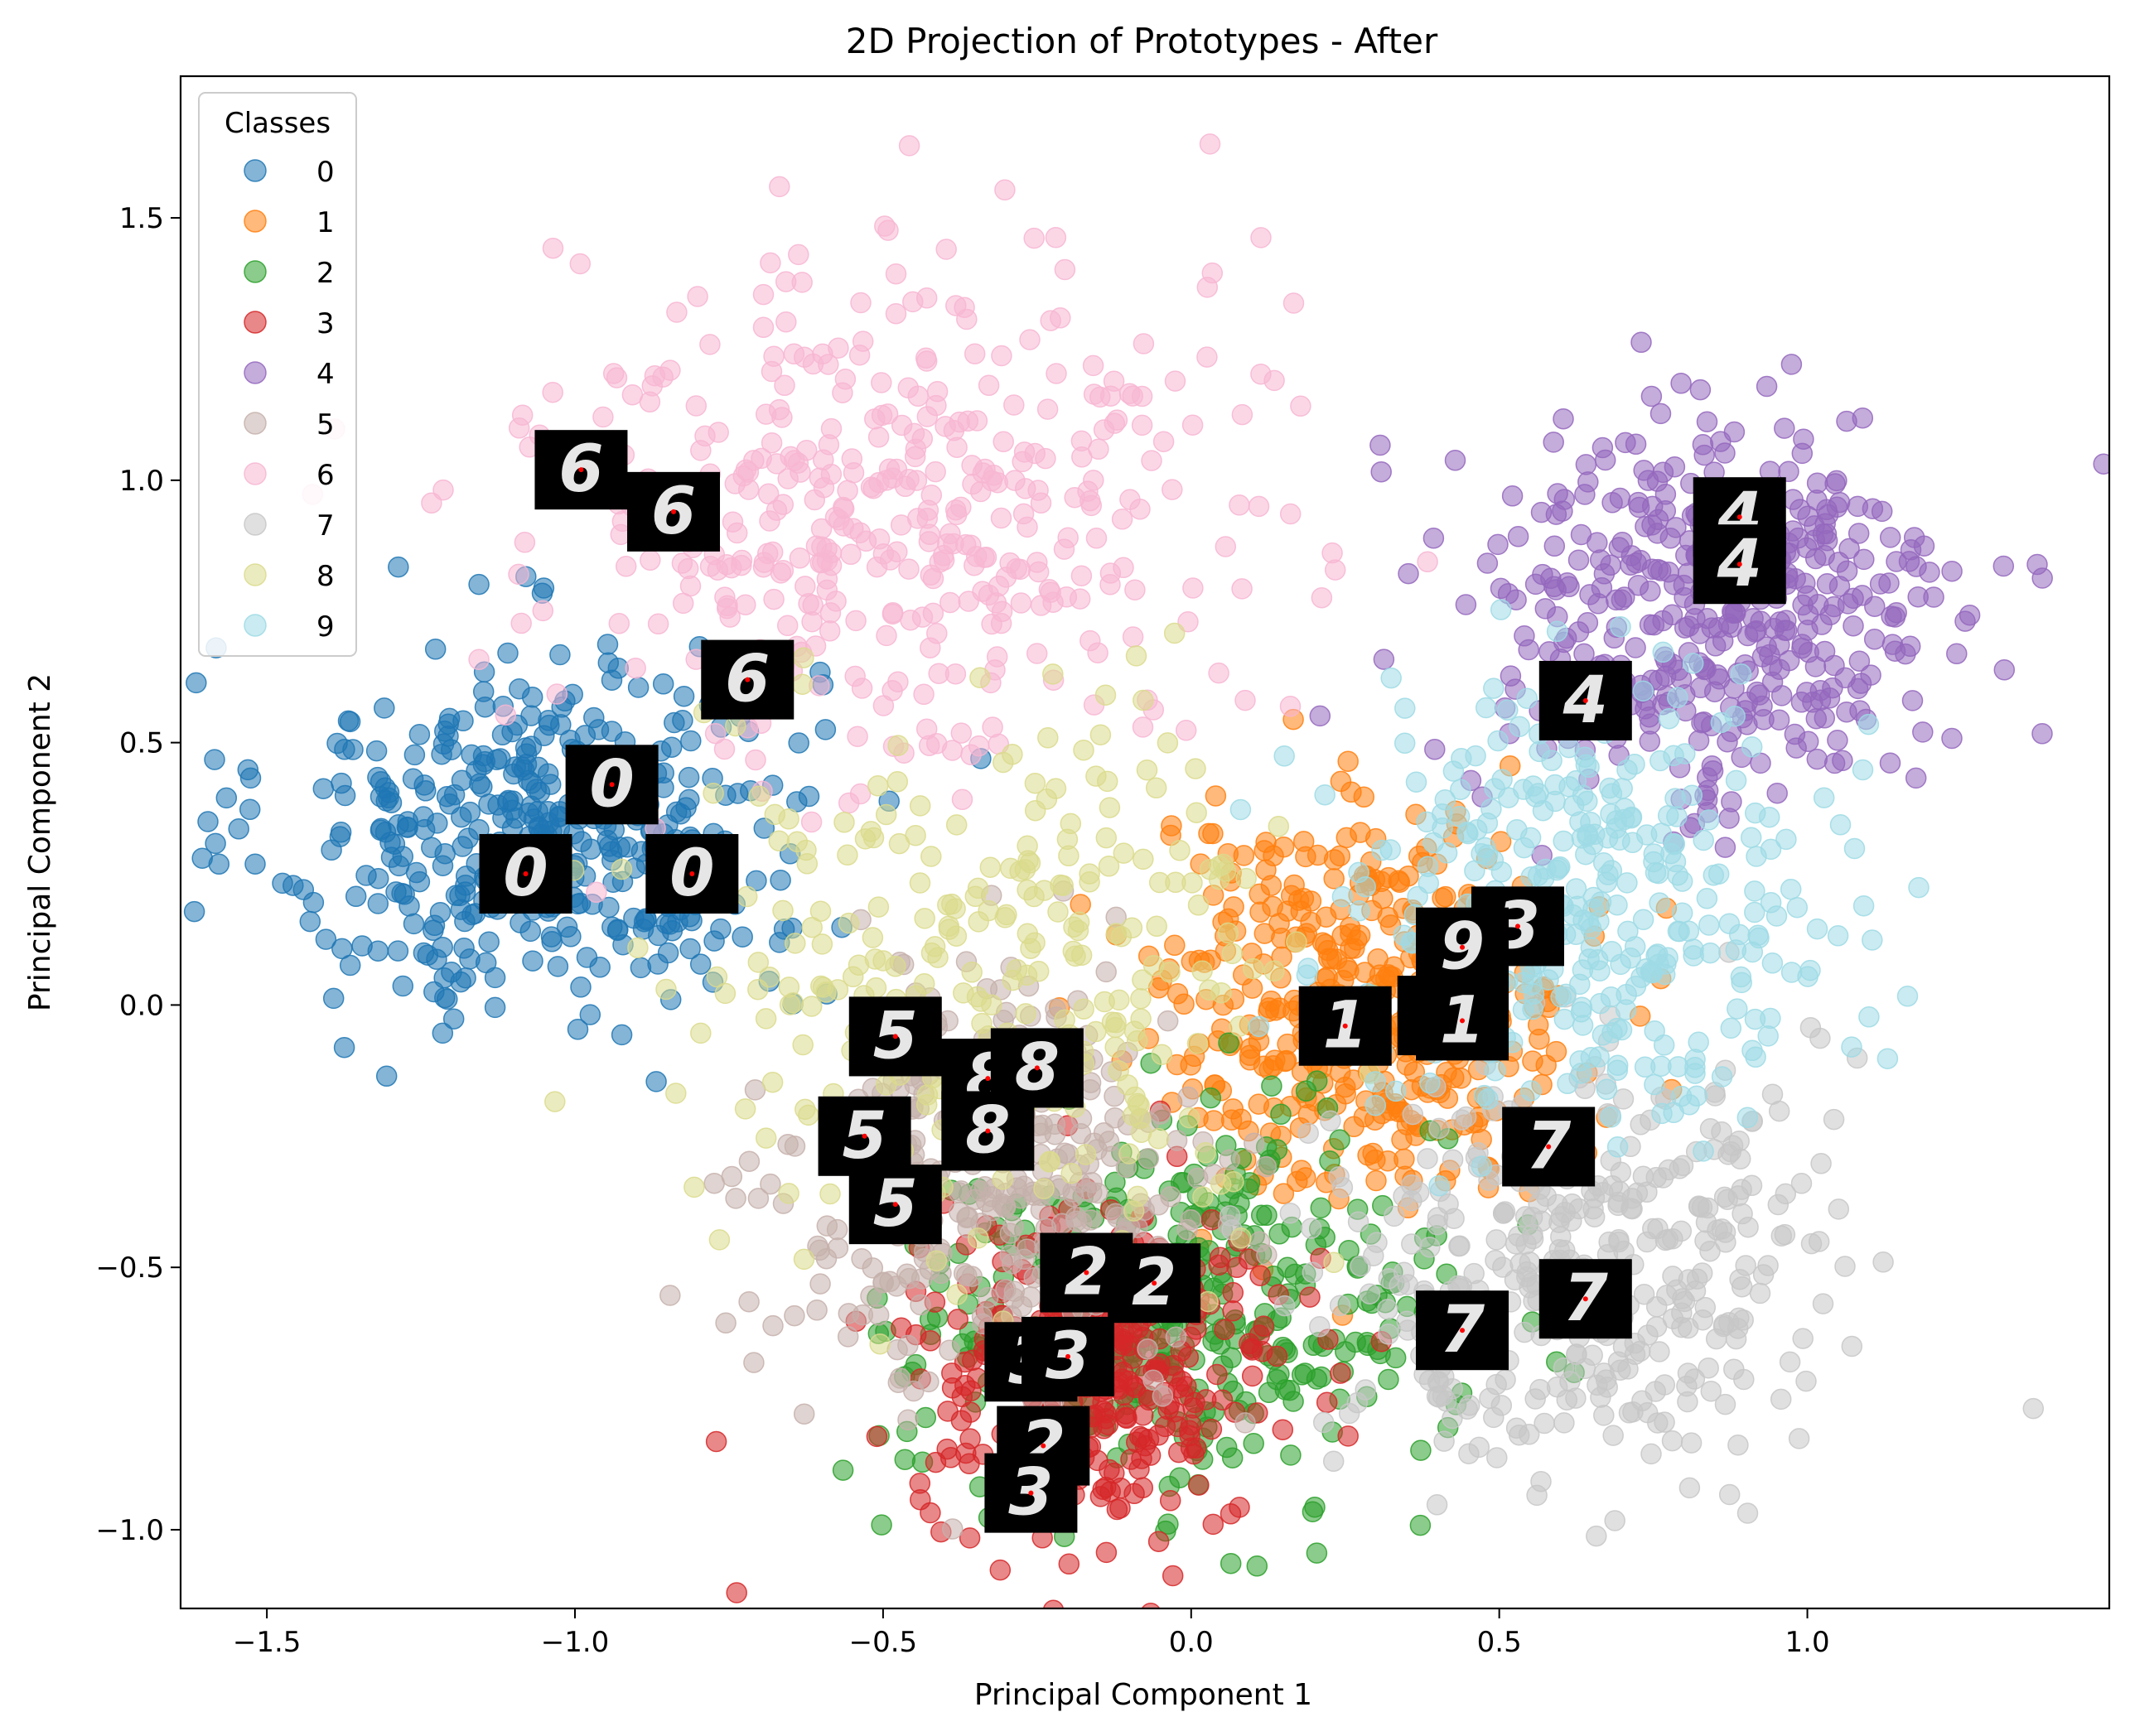  What do you see at coordinates (1154, 1284) in the screenshot?
I see `prototype-2: 2` at bounding box center [1154, 1284].